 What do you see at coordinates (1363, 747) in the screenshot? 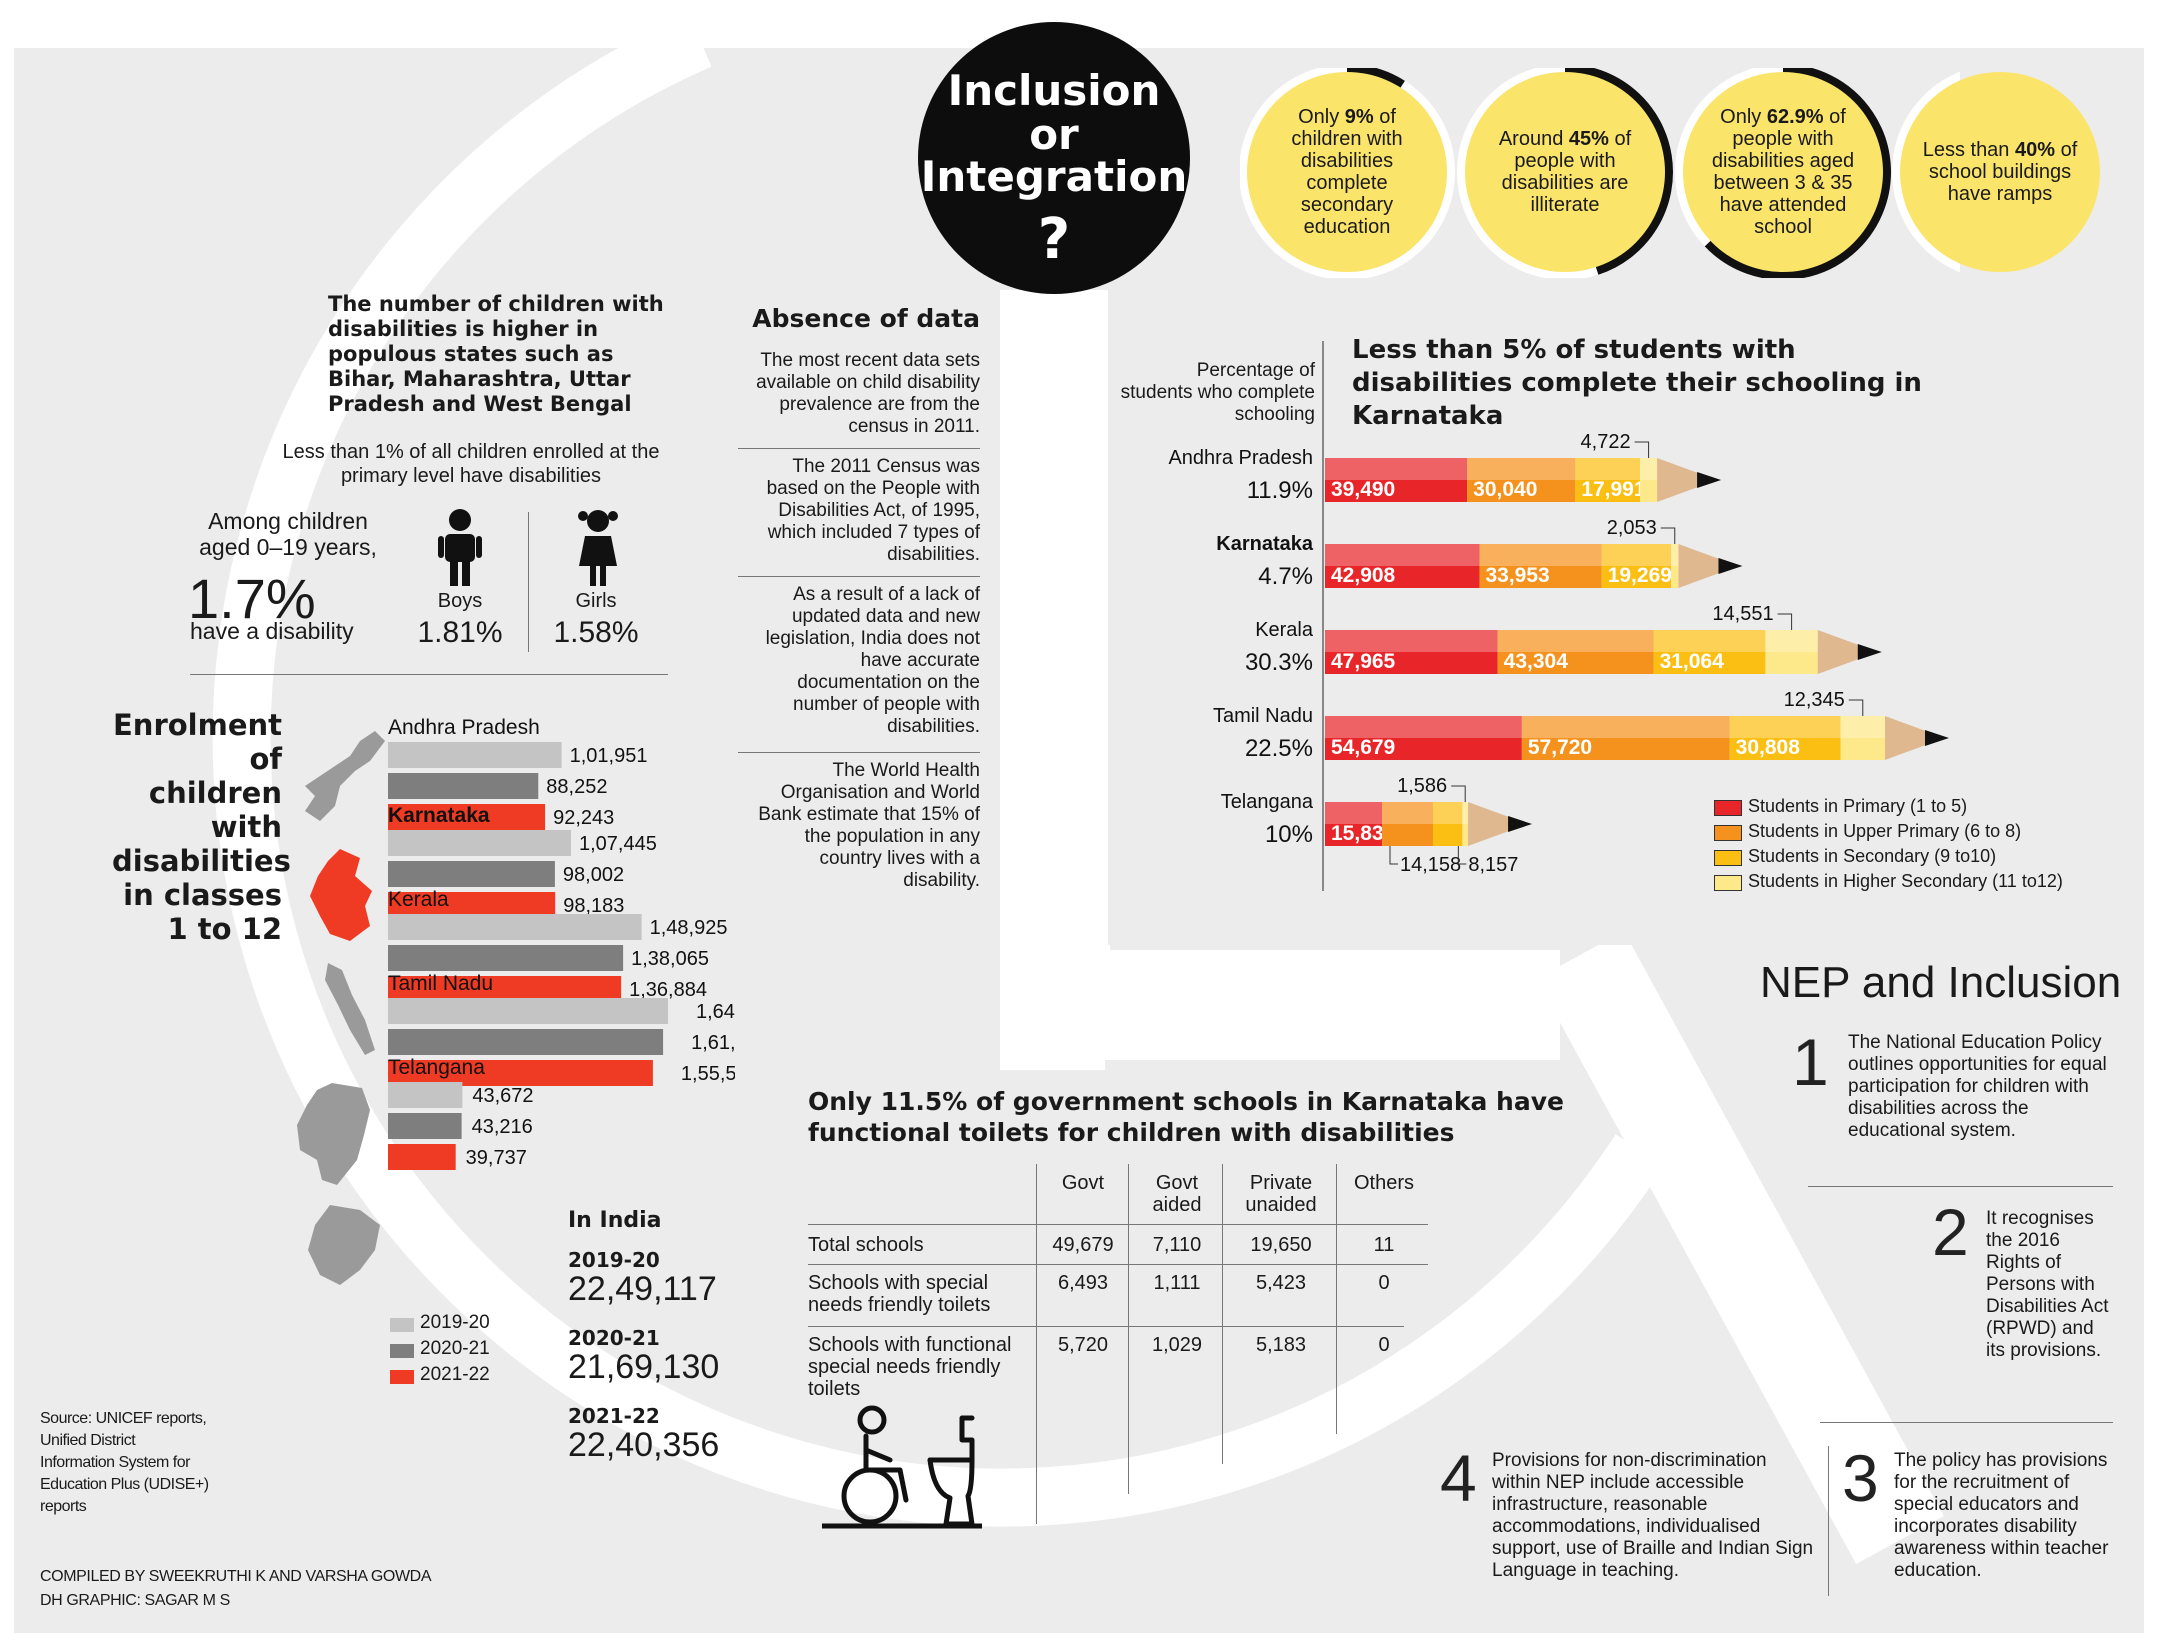
I see `pencil-segment-label: 54,679` at bounding box center [1363, 747].